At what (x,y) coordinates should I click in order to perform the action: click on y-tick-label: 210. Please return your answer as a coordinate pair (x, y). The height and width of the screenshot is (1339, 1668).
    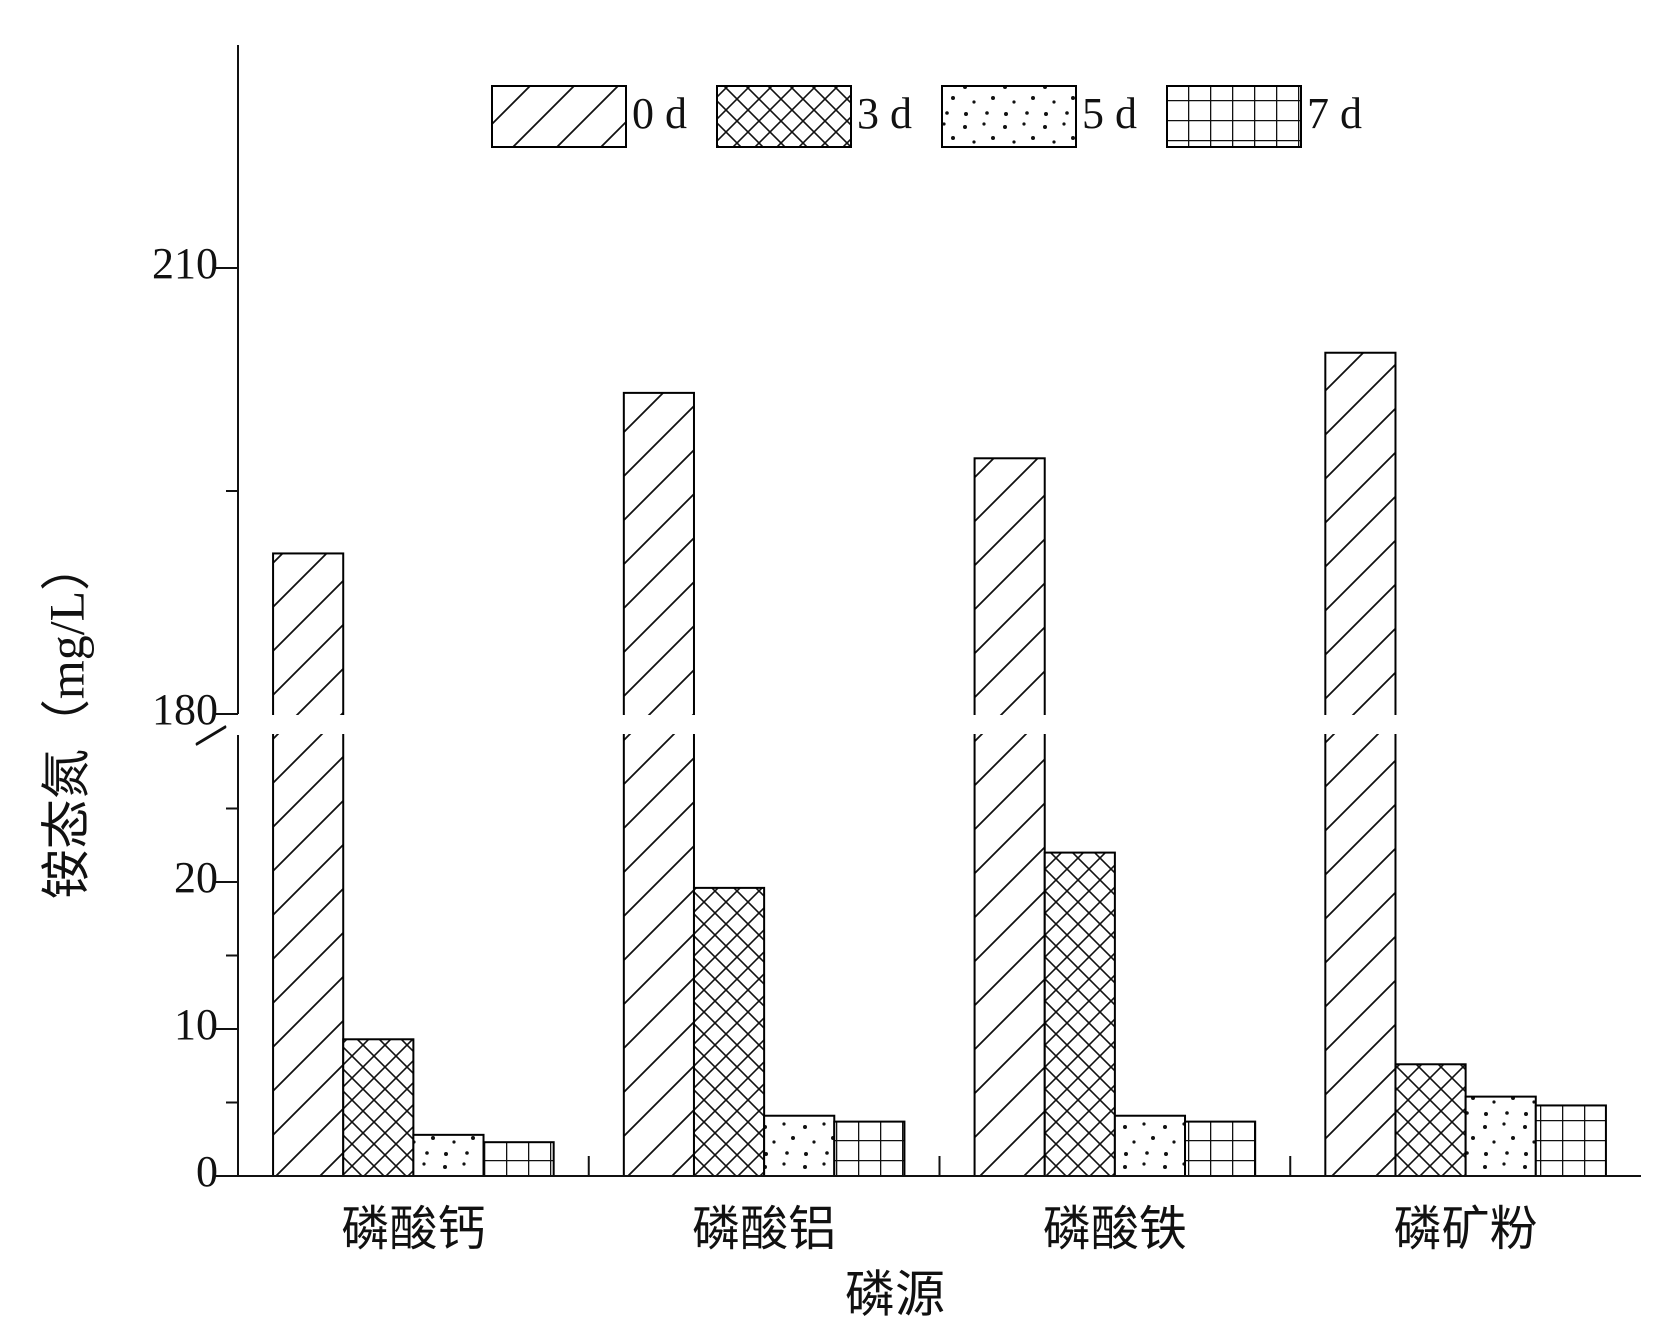
    Looking at the image, I should click on (185, 263).